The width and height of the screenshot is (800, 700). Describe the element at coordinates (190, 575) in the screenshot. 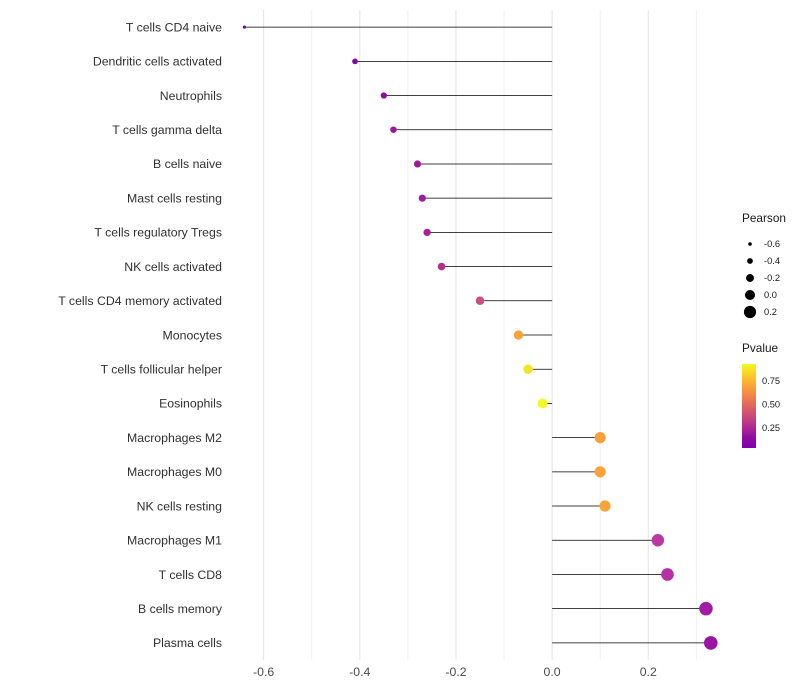

I see `category-label: T cells CD8` at that location.